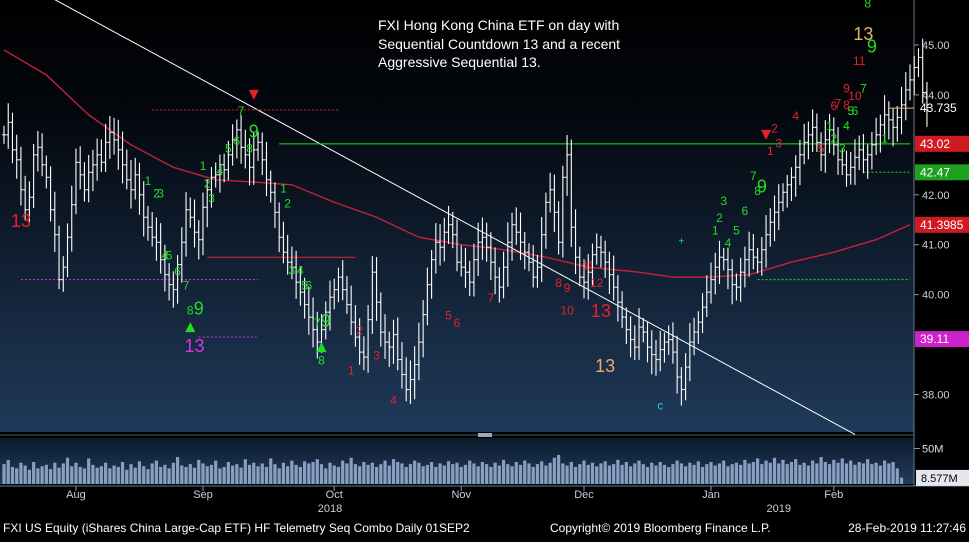  What do you see at coordinates (190, 327) in the screenshot?
I see `buy-arrow-icon` at bounding box center [190, 327].